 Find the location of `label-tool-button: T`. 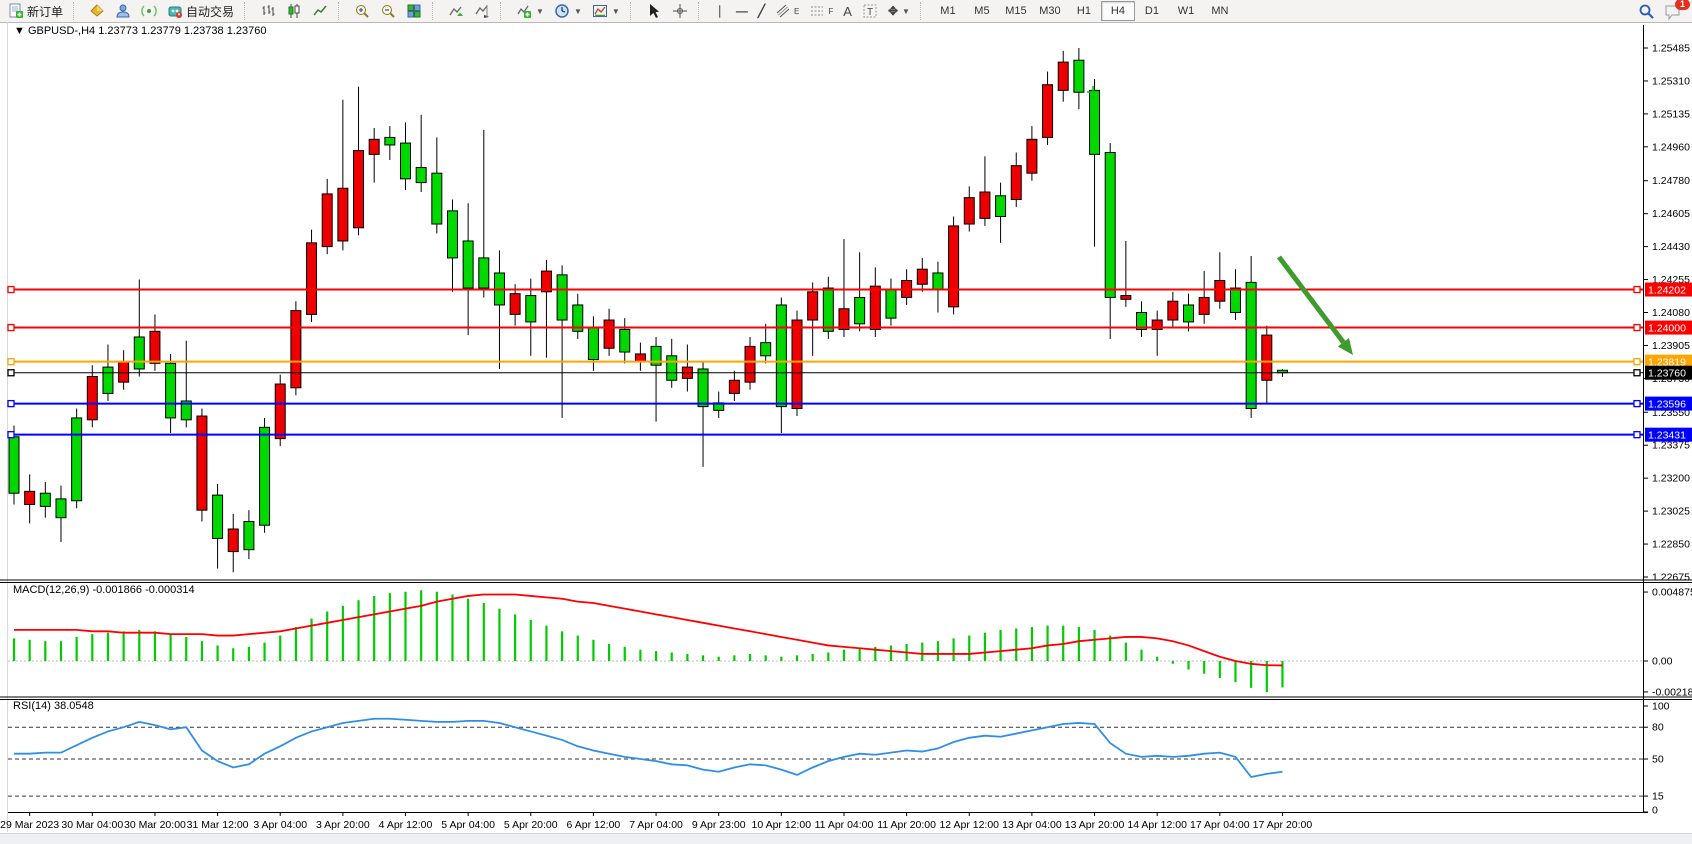

label-tool-button: T is located at coordinates (870, 11).